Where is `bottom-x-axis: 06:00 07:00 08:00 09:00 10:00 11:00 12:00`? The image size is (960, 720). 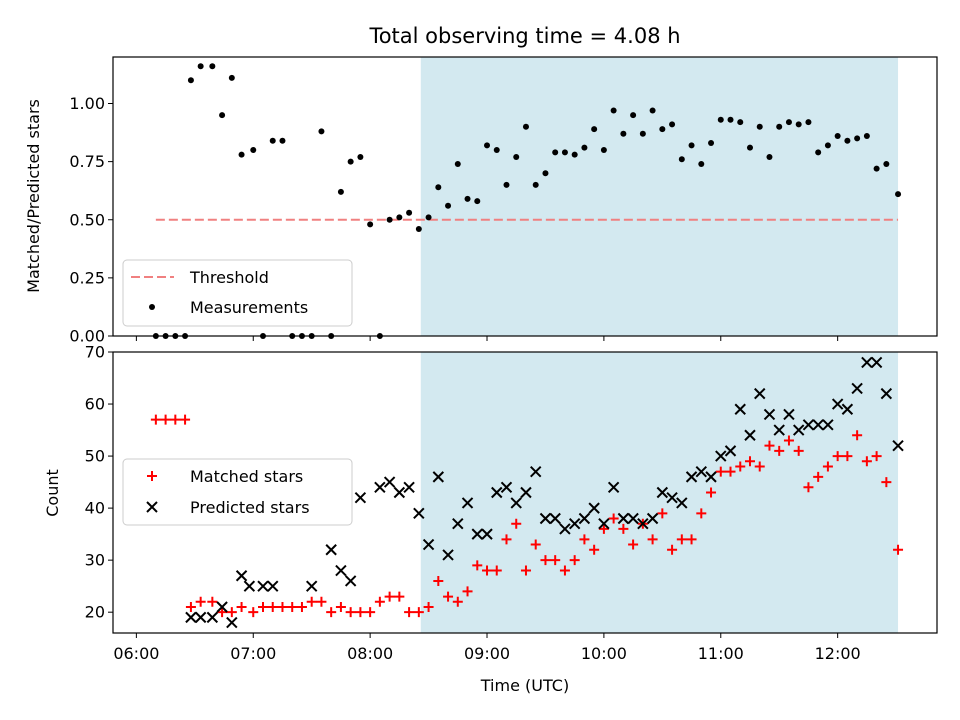
bottom-x-axis: 06:00 07:00 08:00 09:00 10:00 11:00 12:00 is located at coordinates (487, 648).